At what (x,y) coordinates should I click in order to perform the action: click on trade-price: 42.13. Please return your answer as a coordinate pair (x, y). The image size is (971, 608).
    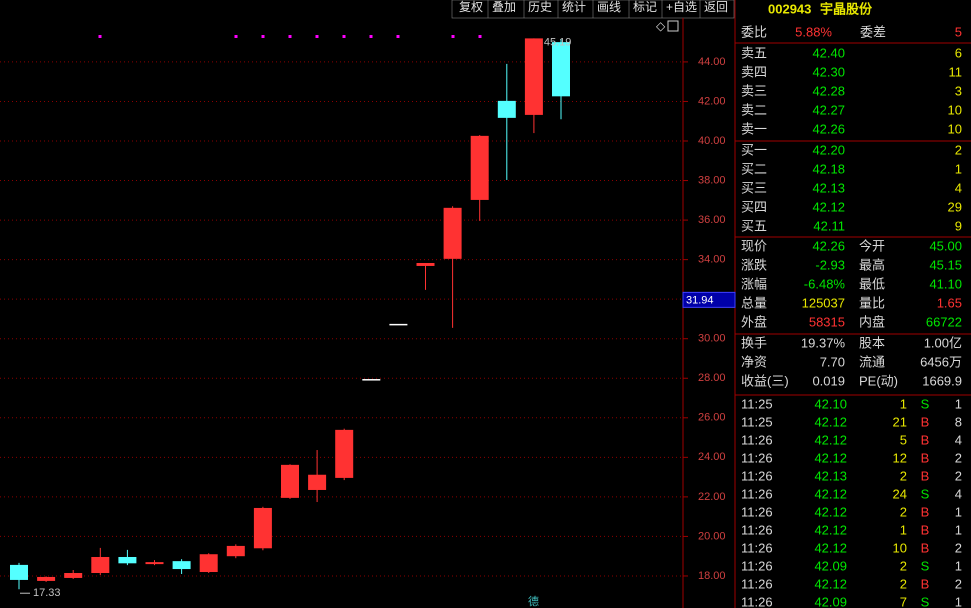
    Looking at the image, I should click on (830, 475).